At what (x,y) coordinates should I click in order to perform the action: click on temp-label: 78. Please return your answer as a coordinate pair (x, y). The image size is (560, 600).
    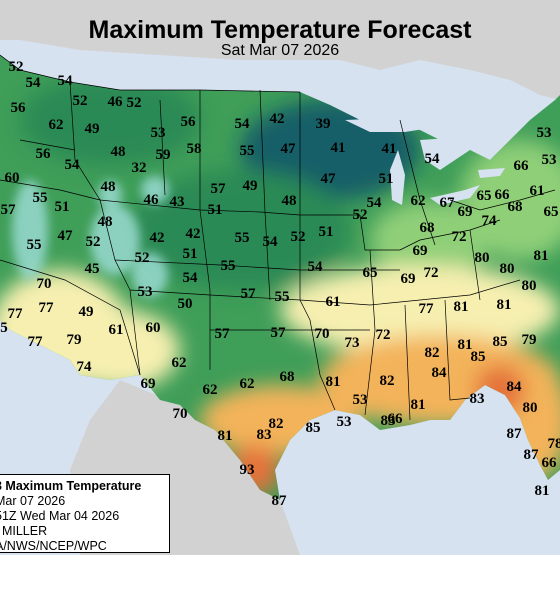
    Looking at the image, I should click on (554, 444).